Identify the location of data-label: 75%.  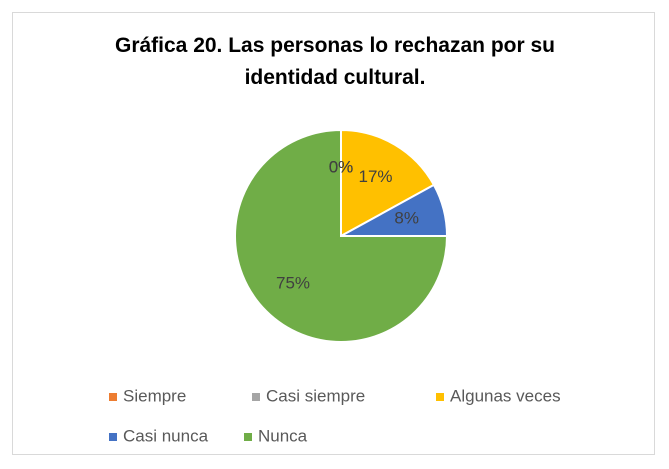
(293, 282).